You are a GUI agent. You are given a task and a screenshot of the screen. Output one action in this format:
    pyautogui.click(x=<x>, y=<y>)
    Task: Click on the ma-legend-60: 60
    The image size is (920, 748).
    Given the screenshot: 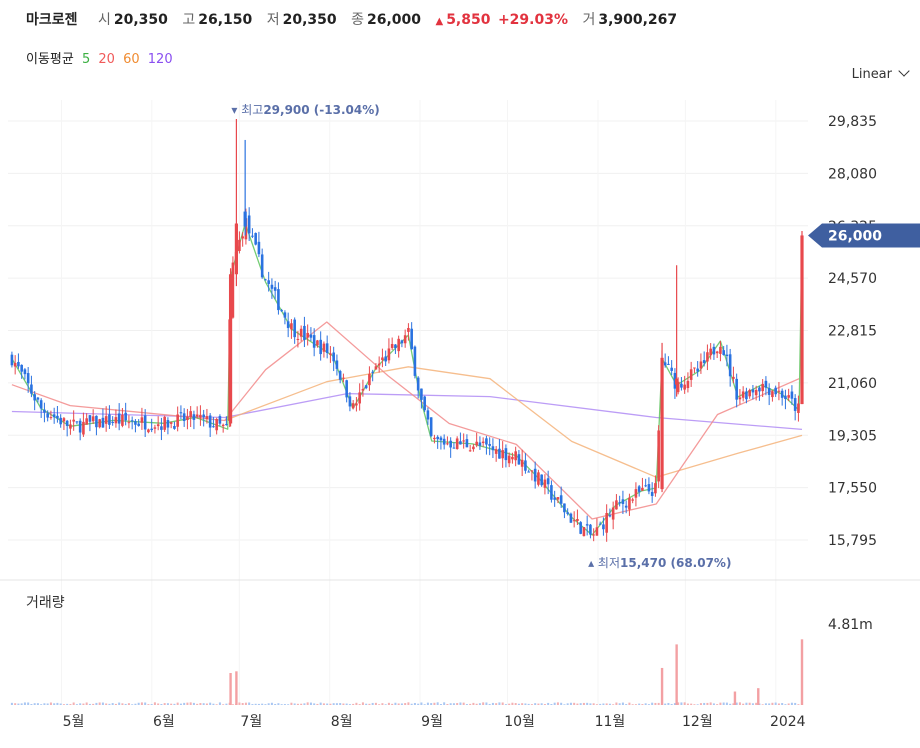 What is the action you would take?
    pyautogui.click(x=131, y=59)
    